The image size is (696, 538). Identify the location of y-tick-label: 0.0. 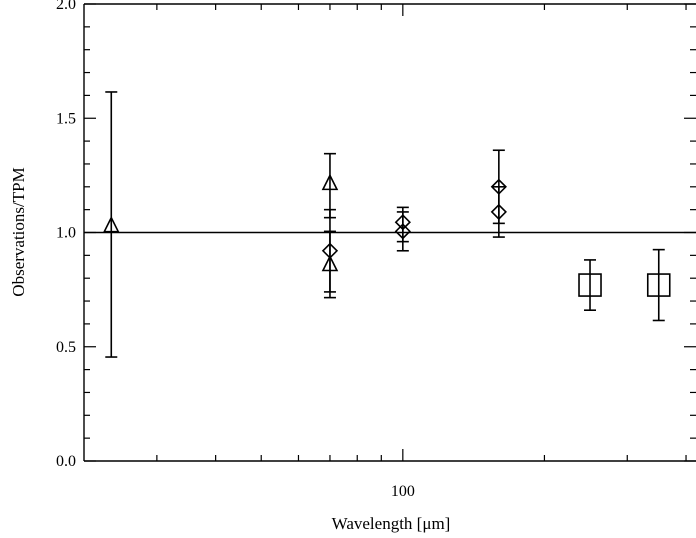
(66, 461).